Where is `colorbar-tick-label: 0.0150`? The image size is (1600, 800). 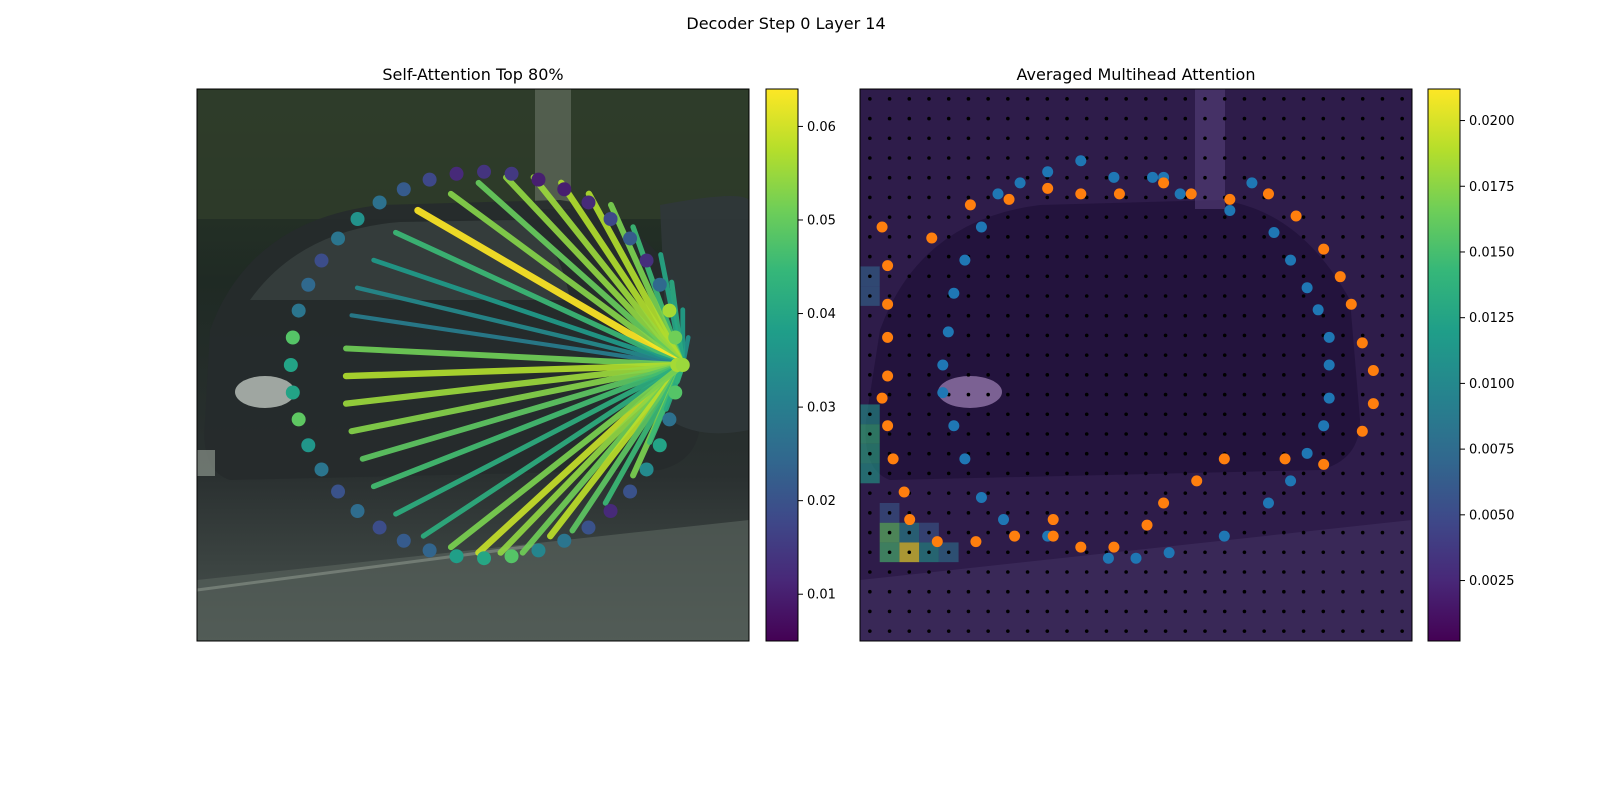
colorbar-tick-label: 0.0150 is located at coordinates (1492, 252).